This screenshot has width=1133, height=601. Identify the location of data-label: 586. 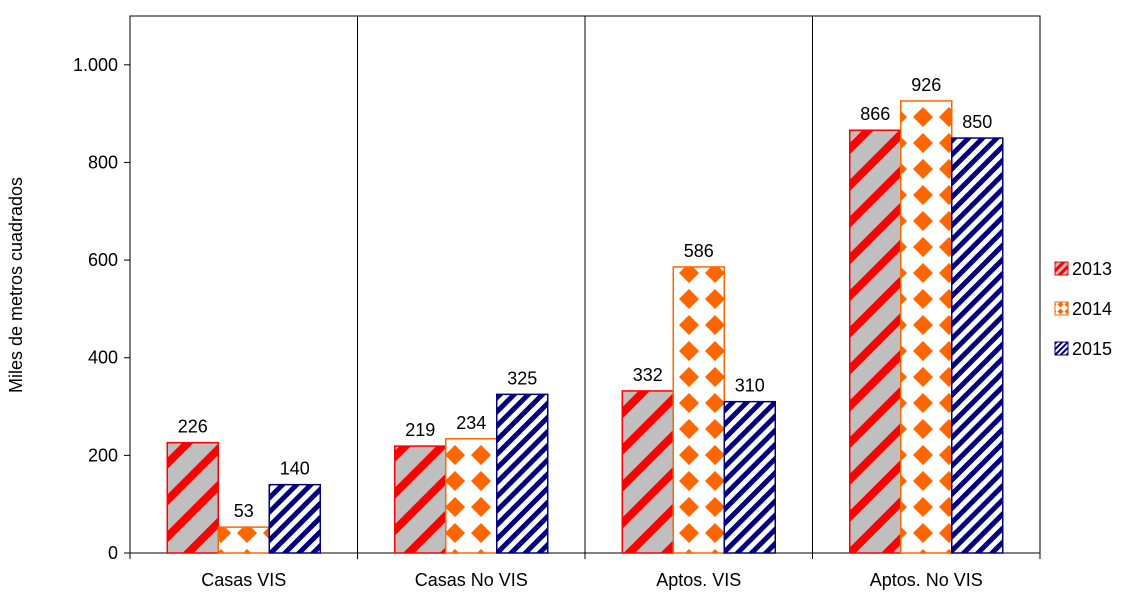
(699, 251).